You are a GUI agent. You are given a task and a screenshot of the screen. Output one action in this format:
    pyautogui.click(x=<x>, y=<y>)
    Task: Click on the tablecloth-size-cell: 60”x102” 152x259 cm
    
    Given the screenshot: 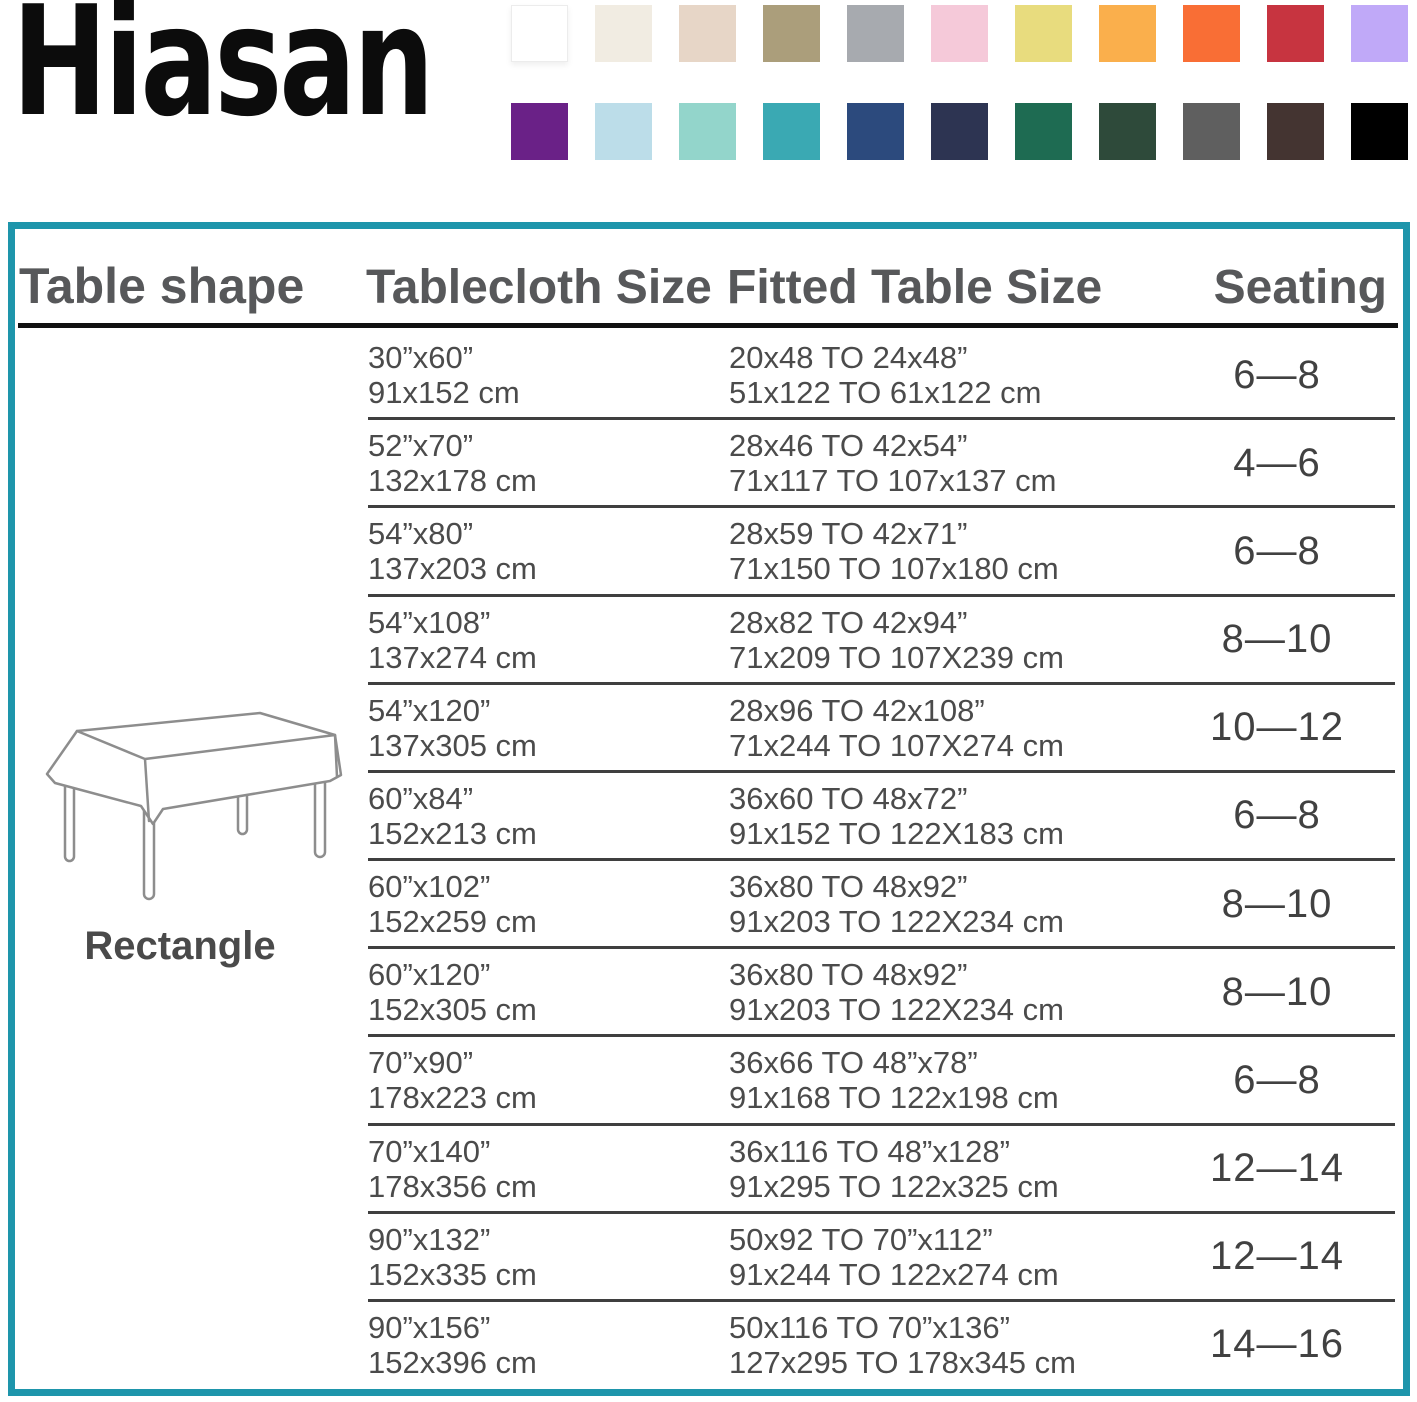 What is the action you would take?
    pyautogui.click(x=546, y=904)
    